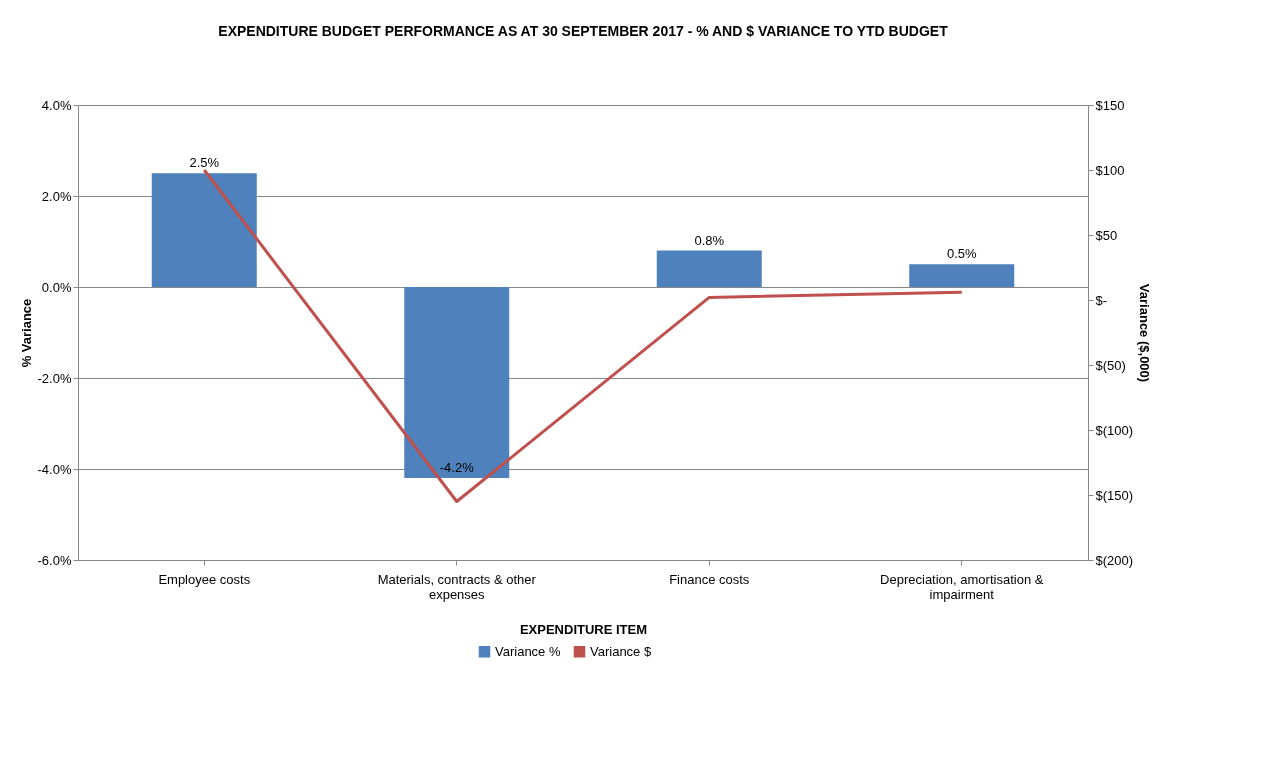 The height and width of the screenshot is (776, 1282). What do you see at coordinates (961, 254) in the screenshot?
I see `data-label: 0.5%` at bounding box center [961, 254].